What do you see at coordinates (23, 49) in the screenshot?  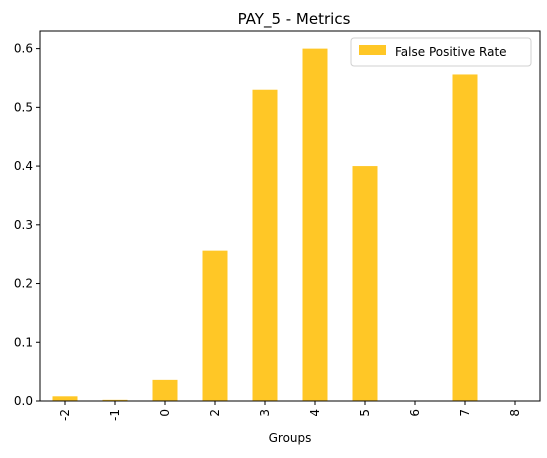 I see `y-tick-label: 0.6` at bounding box center [23, 49].